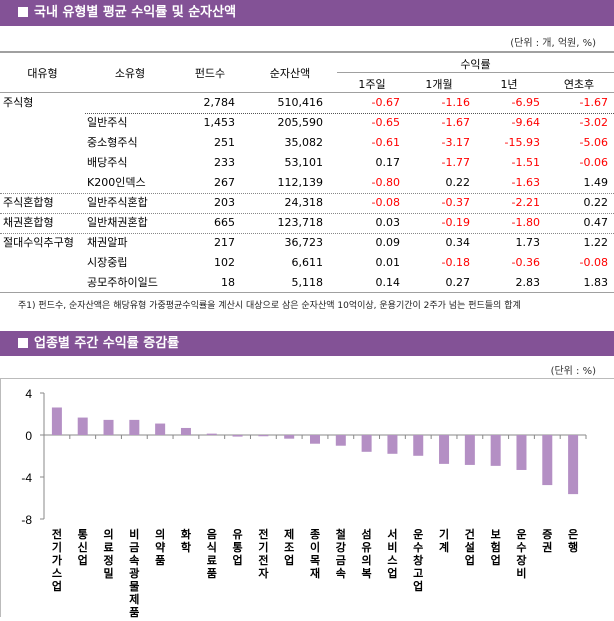 This screenshot has width=614, height=621. I want to click on assets-cell: 53,101, so click(304, 162).